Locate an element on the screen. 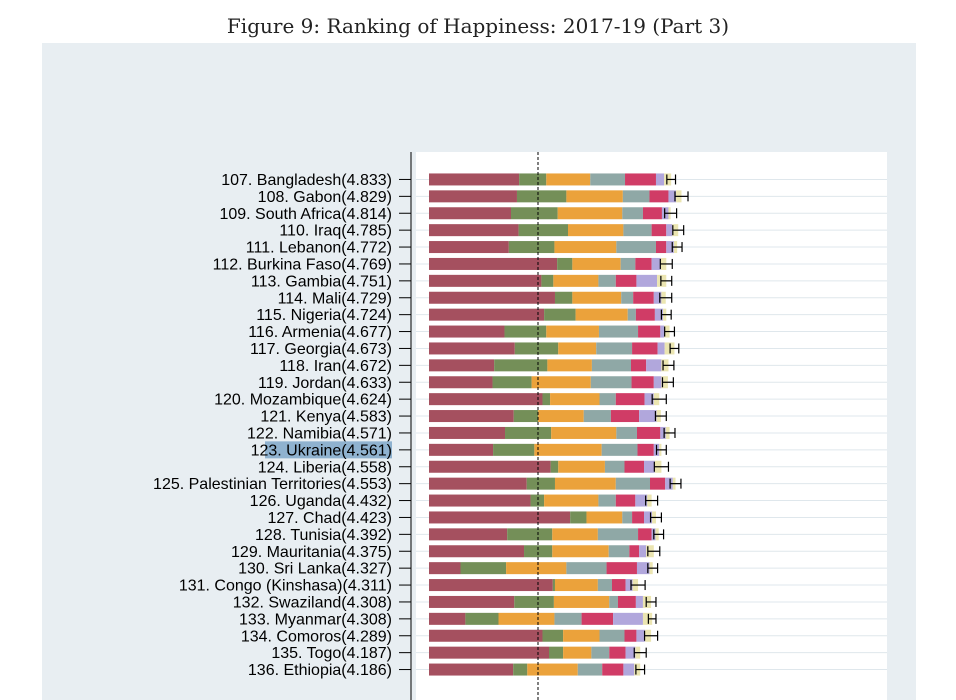 The height and width of the screenshot is (700, 956). chart-row: 121. Kenya(4.583) is located at coordinates (463, 417).